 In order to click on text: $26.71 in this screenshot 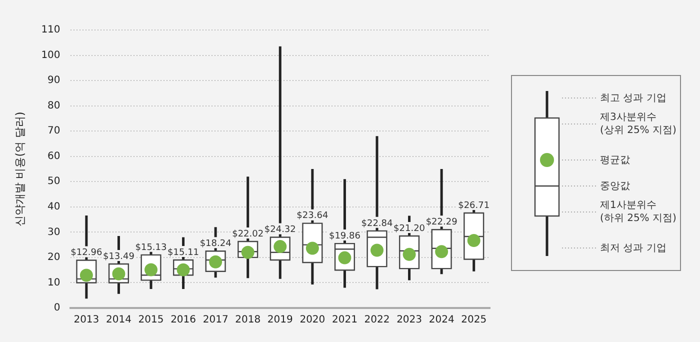, I will do `click(474, 205)`.